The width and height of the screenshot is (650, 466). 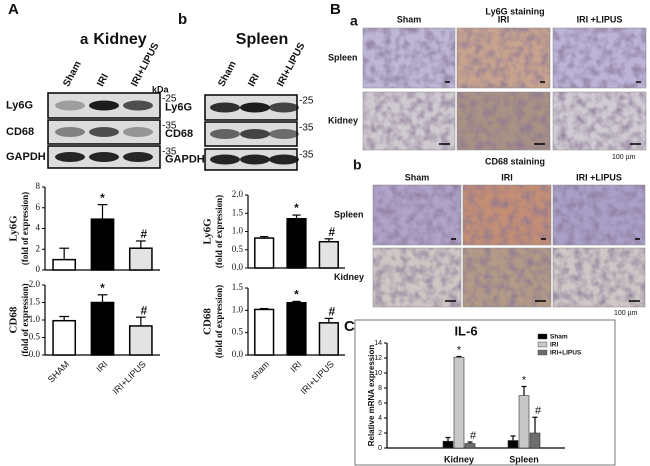 I want to click on bar-annotation: #, so click(x=538, y=411).